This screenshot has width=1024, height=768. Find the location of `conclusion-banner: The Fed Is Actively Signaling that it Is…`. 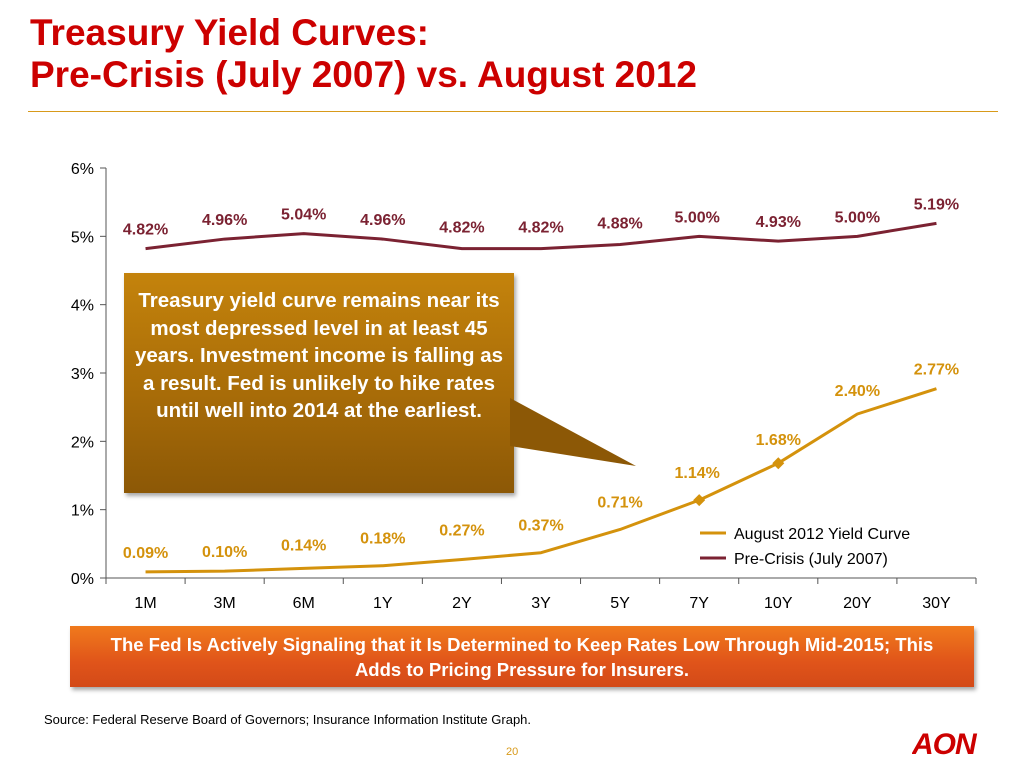

conclusion-banner: The Fed Is Actively Signaling that it Is… is located at coordinates (522, 656).